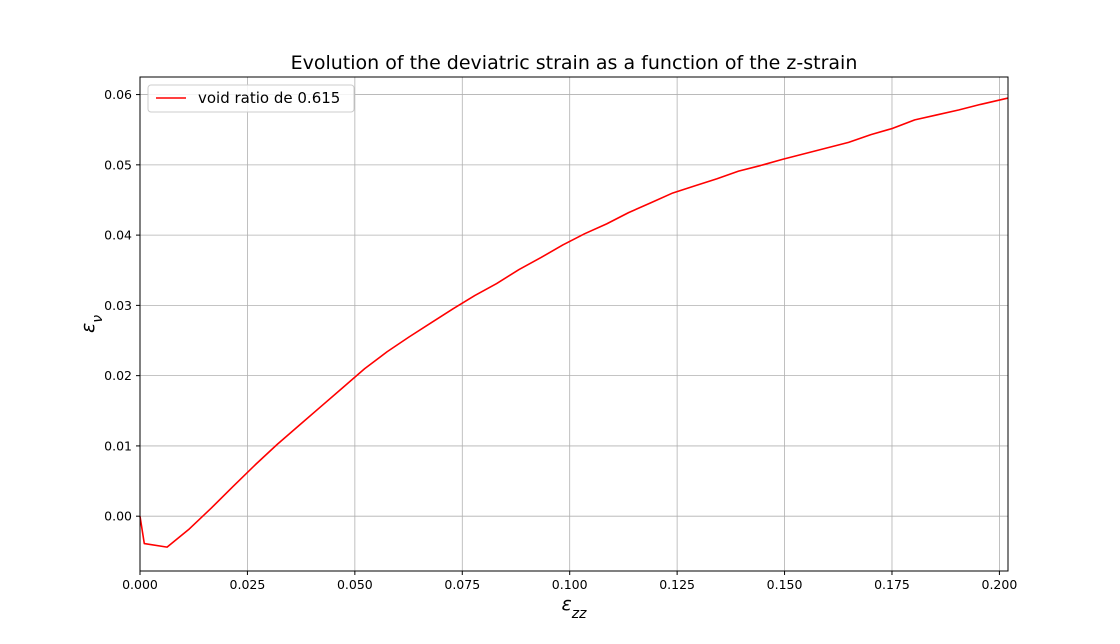 The image size is (1120, 644). I want to click on x-tick-label: 0.050, so click(355, 584).